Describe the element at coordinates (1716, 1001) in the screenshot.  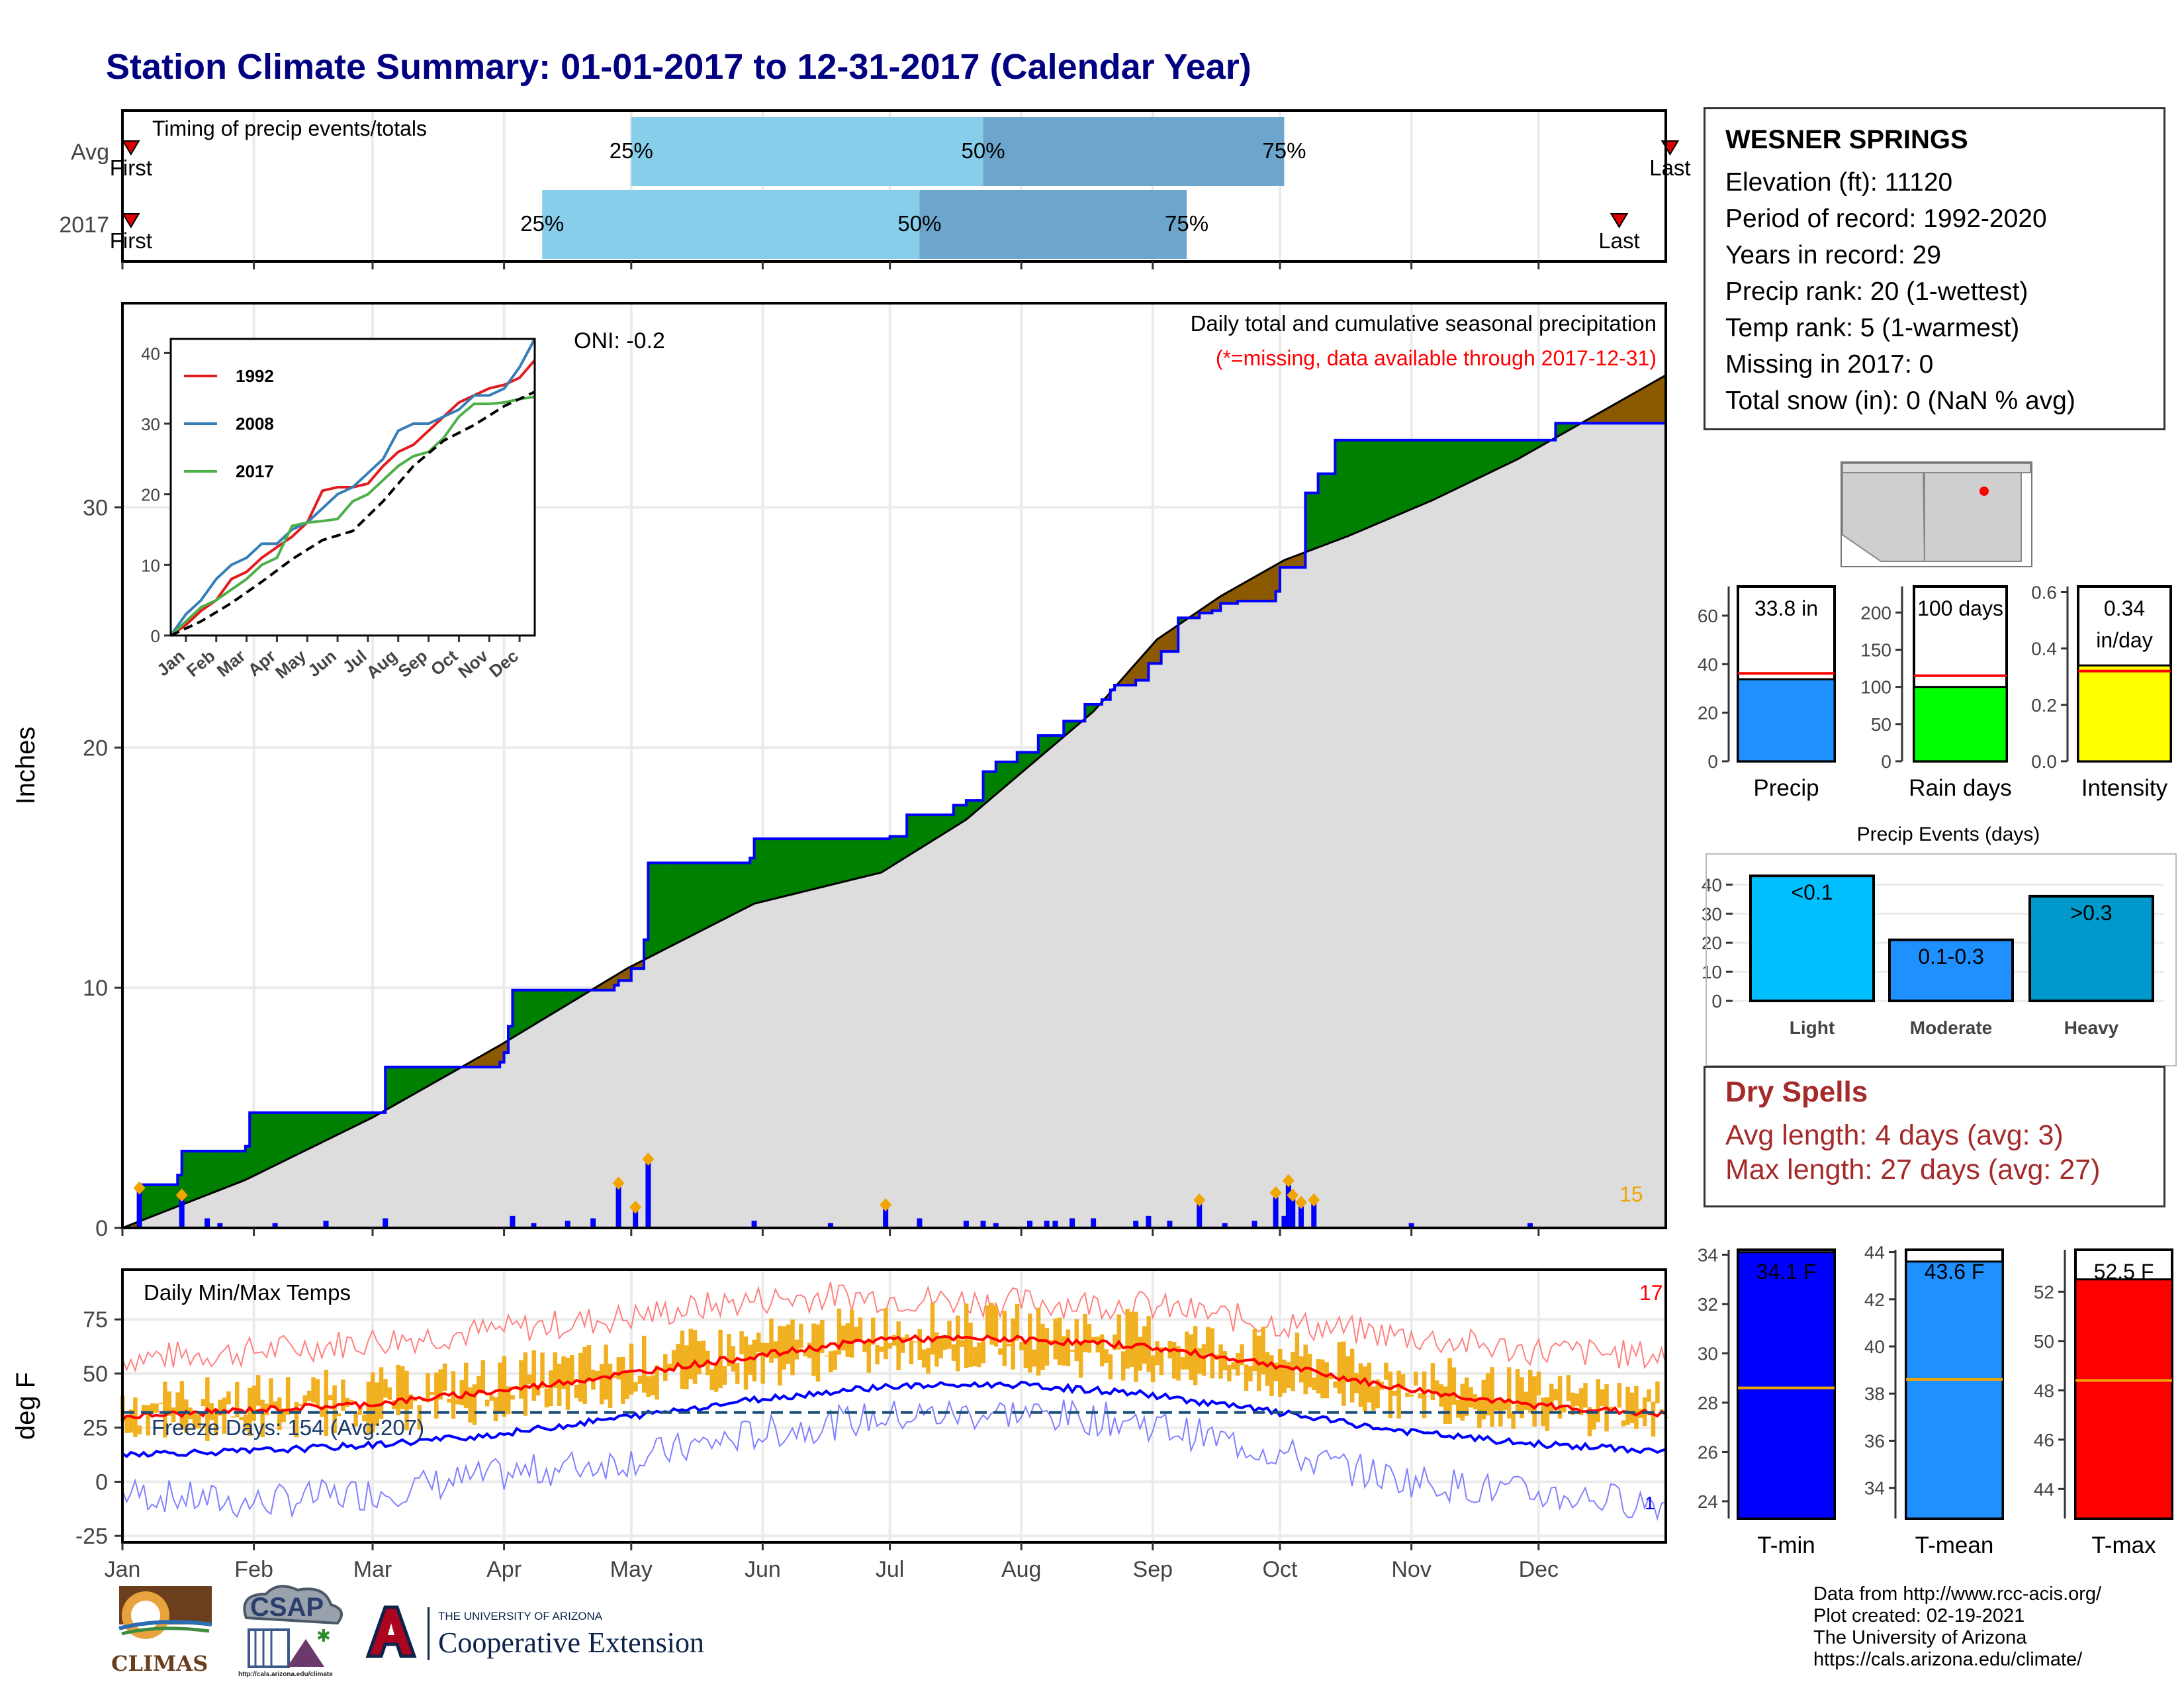
I see `events-ytick-label: 0` at that location.